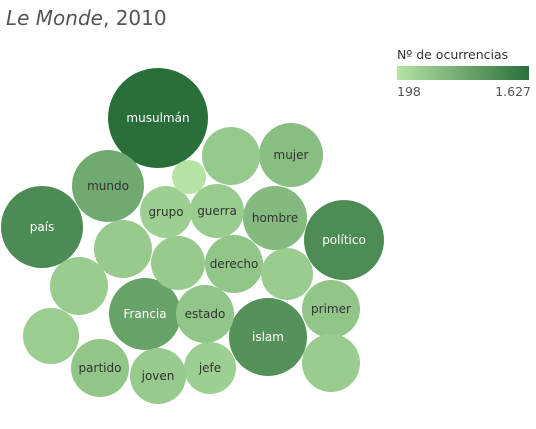  I want to click on bubble-label: mundo, so click(108, 186).